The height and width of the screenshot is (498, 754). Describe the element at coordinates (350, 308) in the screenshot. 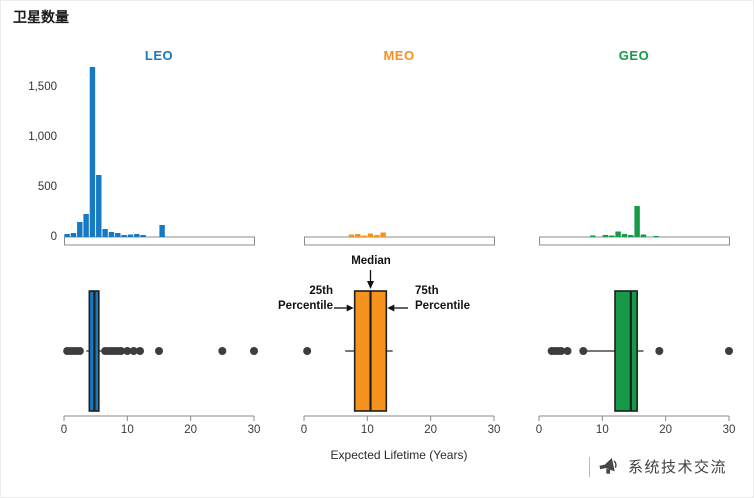

I see `p25-arrowhead` at that location.